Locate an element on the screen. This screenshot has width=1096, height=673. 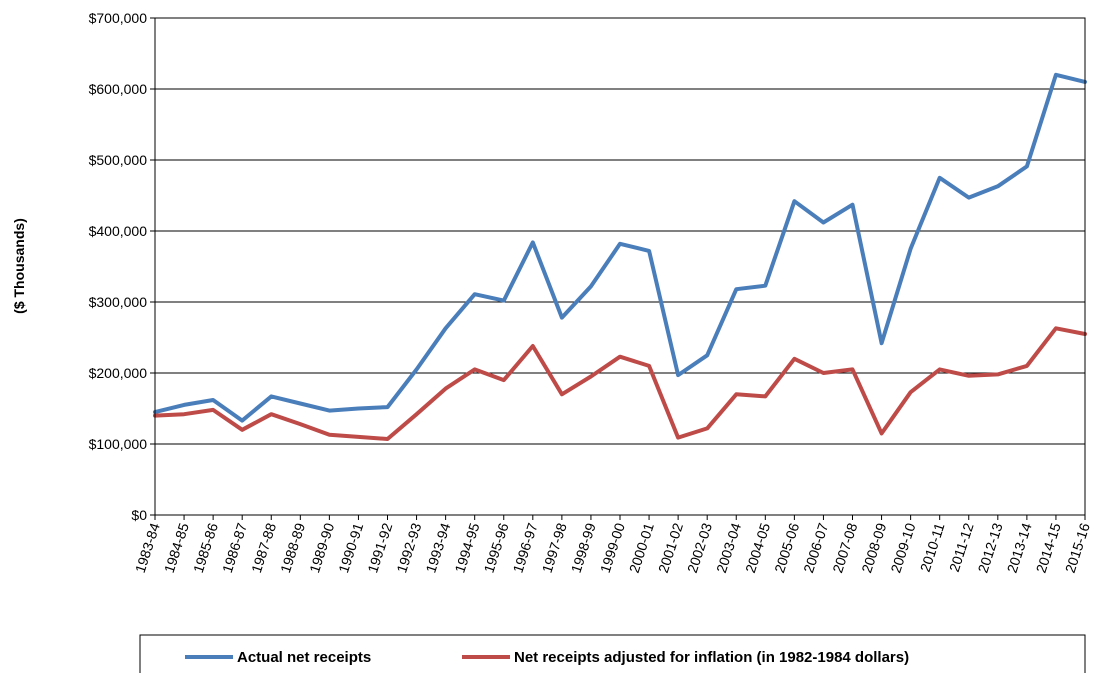
y-tick-label: $400,000 is located at coordinates (118, 231).